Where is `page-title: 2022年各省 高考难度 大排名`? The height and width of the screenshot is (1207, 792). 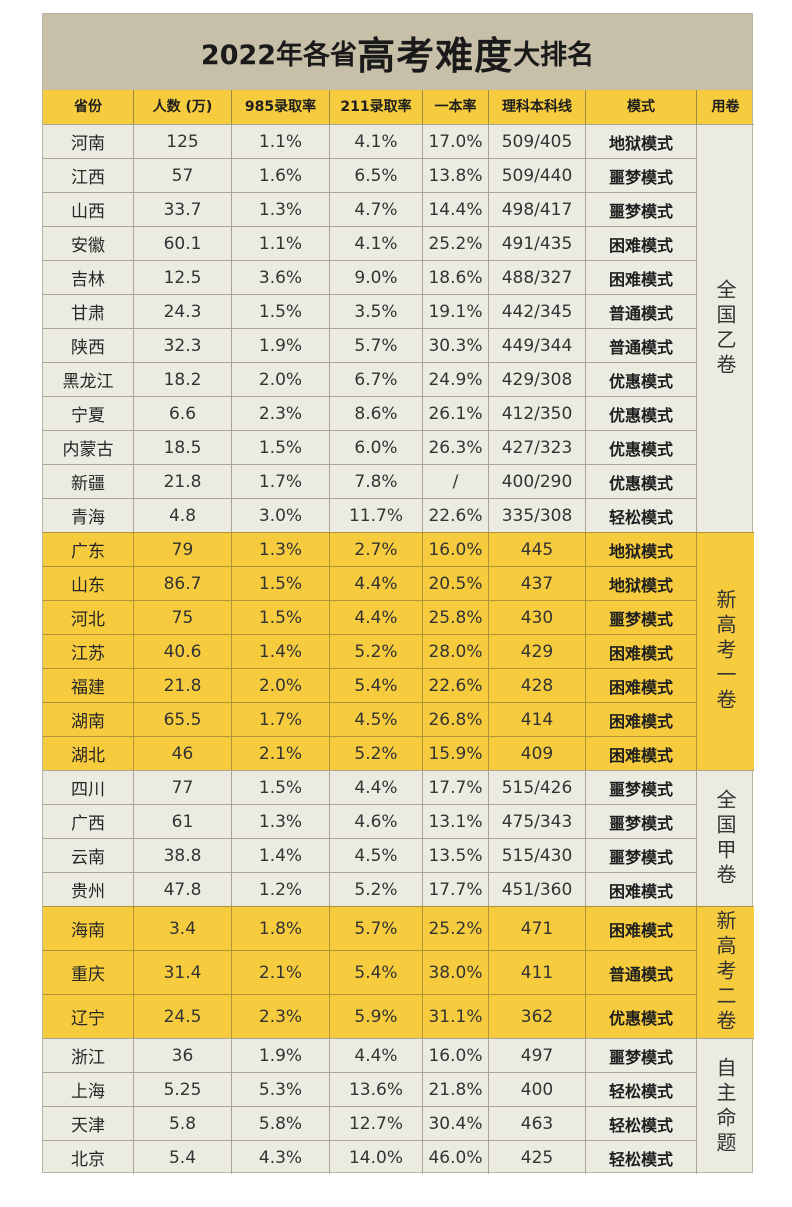
page-title: 2022年各省 高考难度 大排名 is located at coordinates (397, 52).